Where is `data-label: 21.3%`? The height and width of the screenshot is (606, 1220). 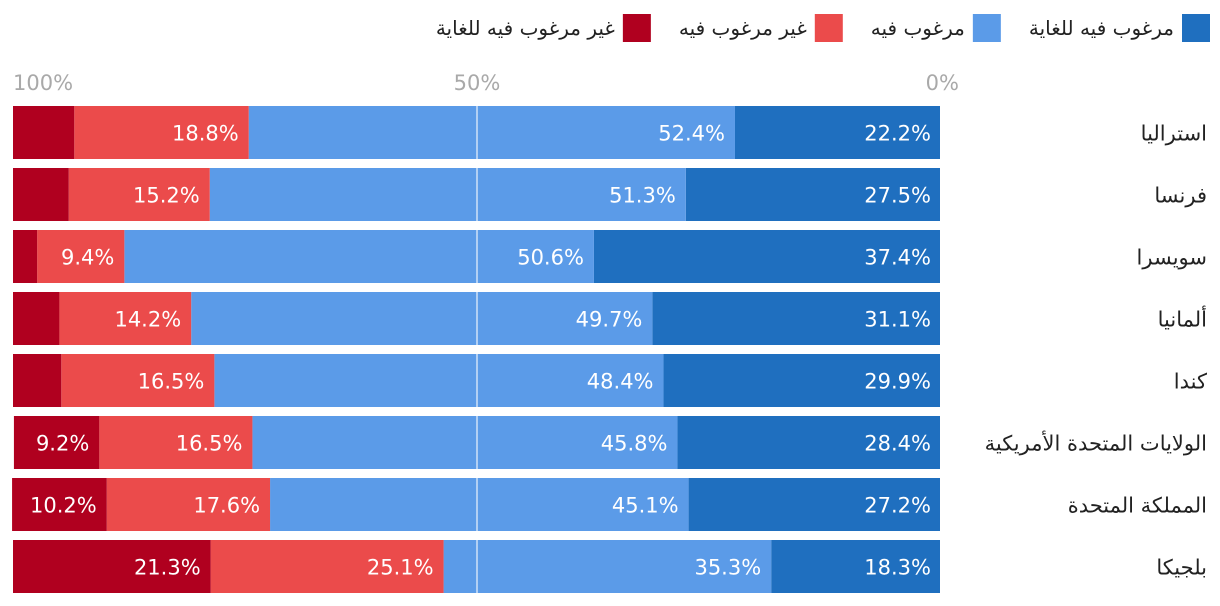 data-label: 21.3% is located at coordinates (167, 568).